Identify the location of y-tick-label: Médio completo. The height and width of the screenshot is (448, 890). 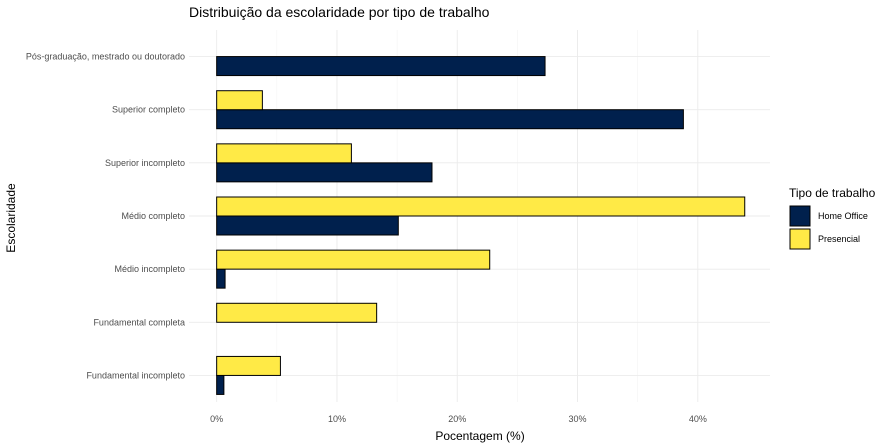
(153, 216).